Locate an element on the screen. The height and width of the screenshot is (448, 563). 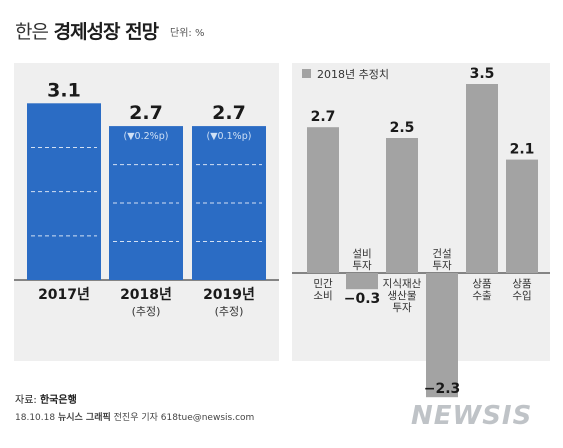
source-name: 한국은행 is located at coordinates (58, 400).